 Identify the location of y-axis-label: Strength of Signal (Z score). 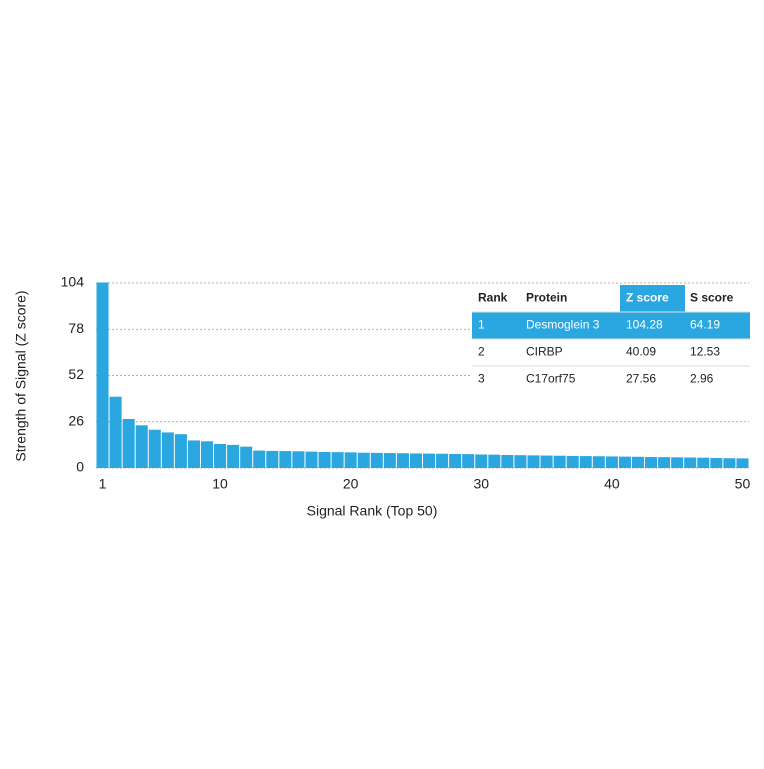
(21, 375).